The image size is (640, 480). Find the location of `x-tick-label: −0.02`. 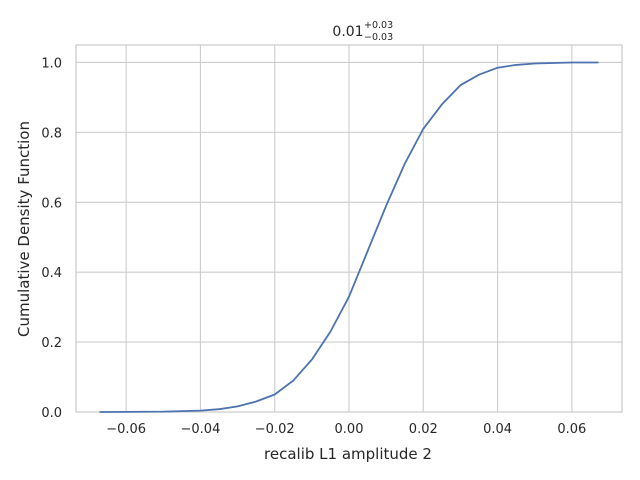

x-tick-label: −0.02 is located at coordinates (275, 429).